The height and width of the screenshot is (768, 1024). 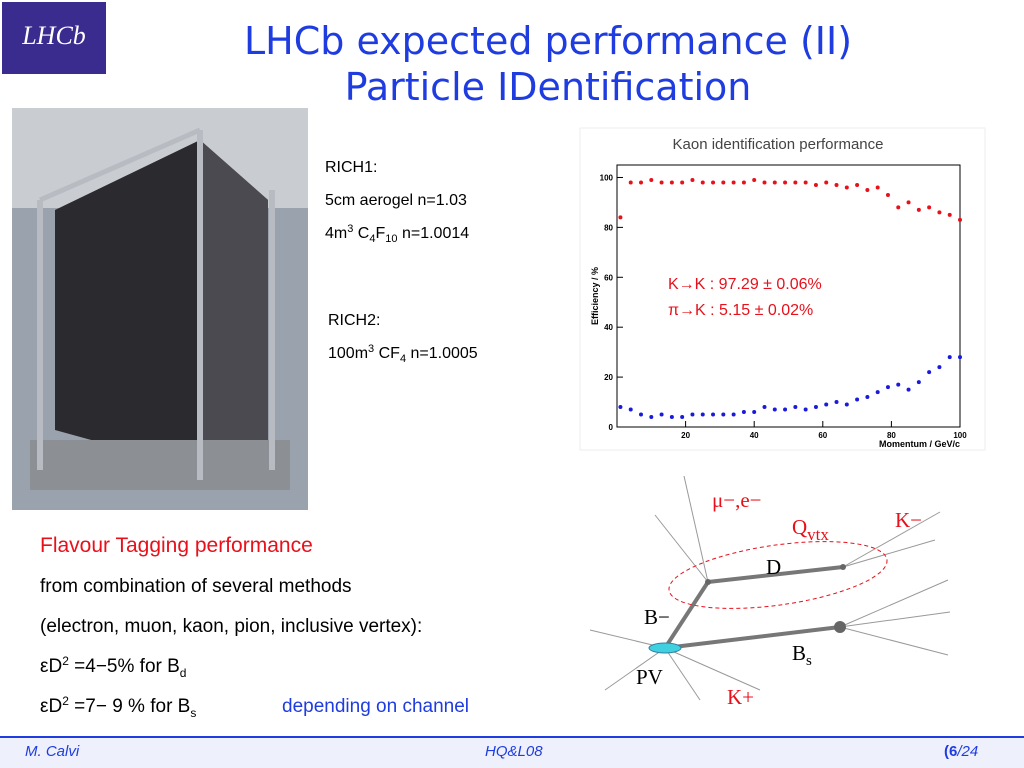 I want to click on title: Particle IDentification, so click(x=548, y=87).